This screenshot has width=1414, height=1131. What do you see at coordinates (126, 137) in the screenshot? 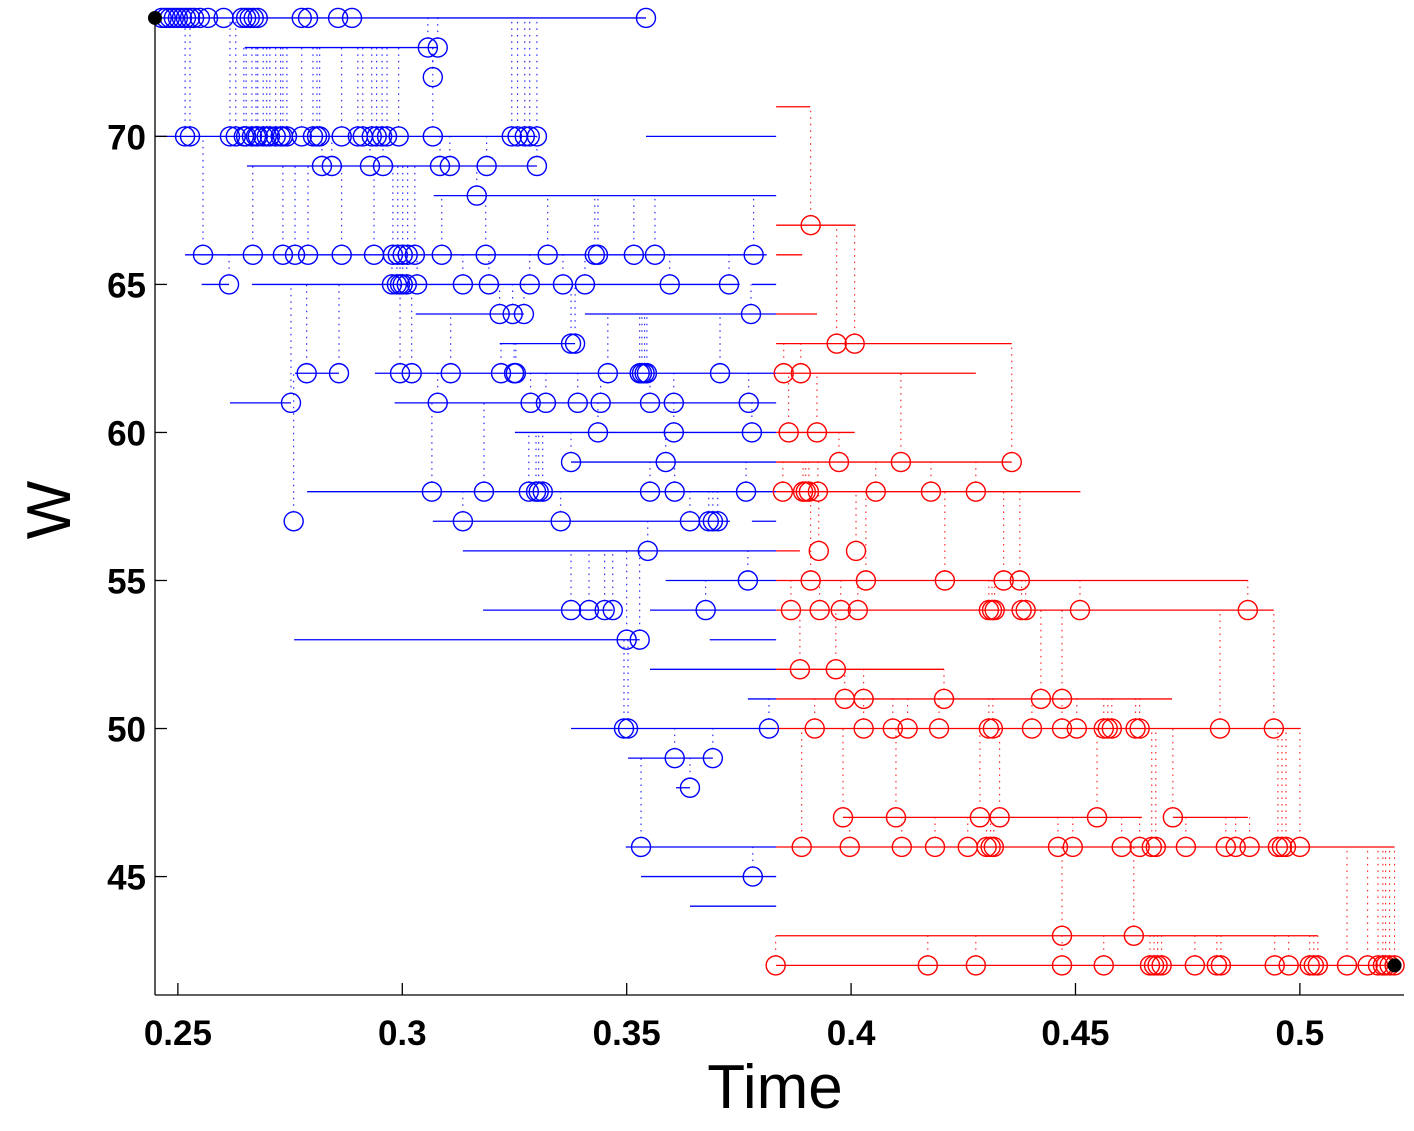
I see `y-tick-label: 70` at bounding box center [126, 137].